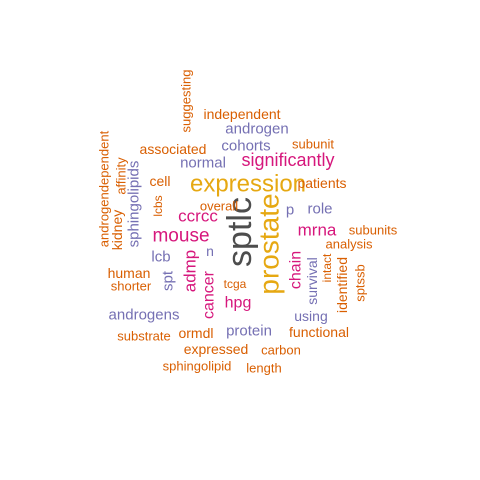 The height and width of the screenshot is (480, 480). Describe the element at coordinates (129, 273) in the screenshot. I see `word-human: human` at that location.